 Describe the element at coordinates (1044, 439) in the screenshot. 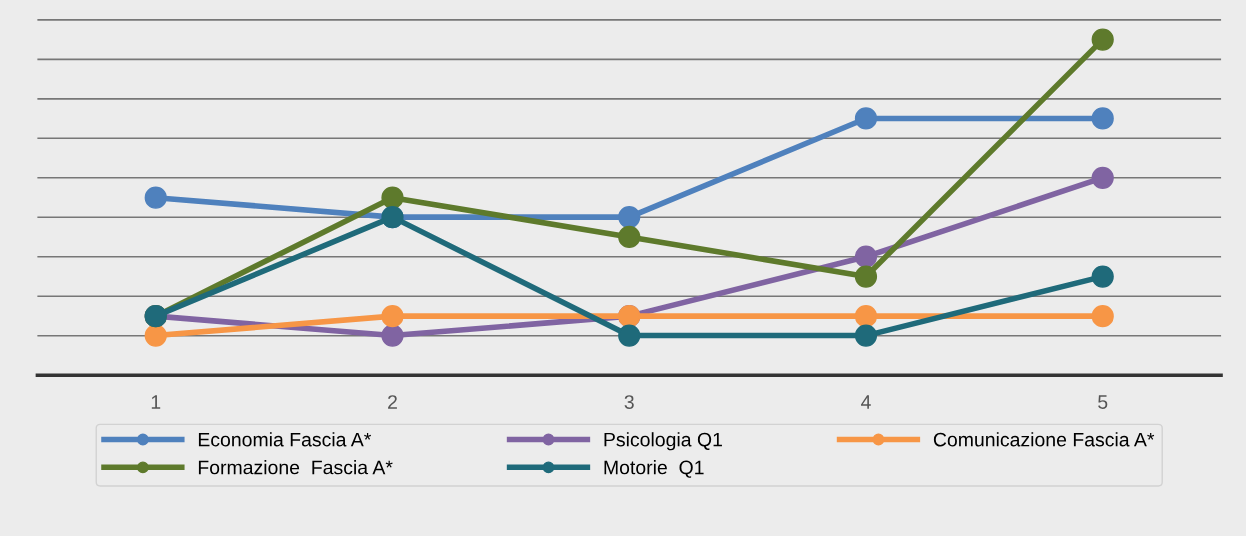

I see `legend-label: Comunicazione Fascia A*` at that location.